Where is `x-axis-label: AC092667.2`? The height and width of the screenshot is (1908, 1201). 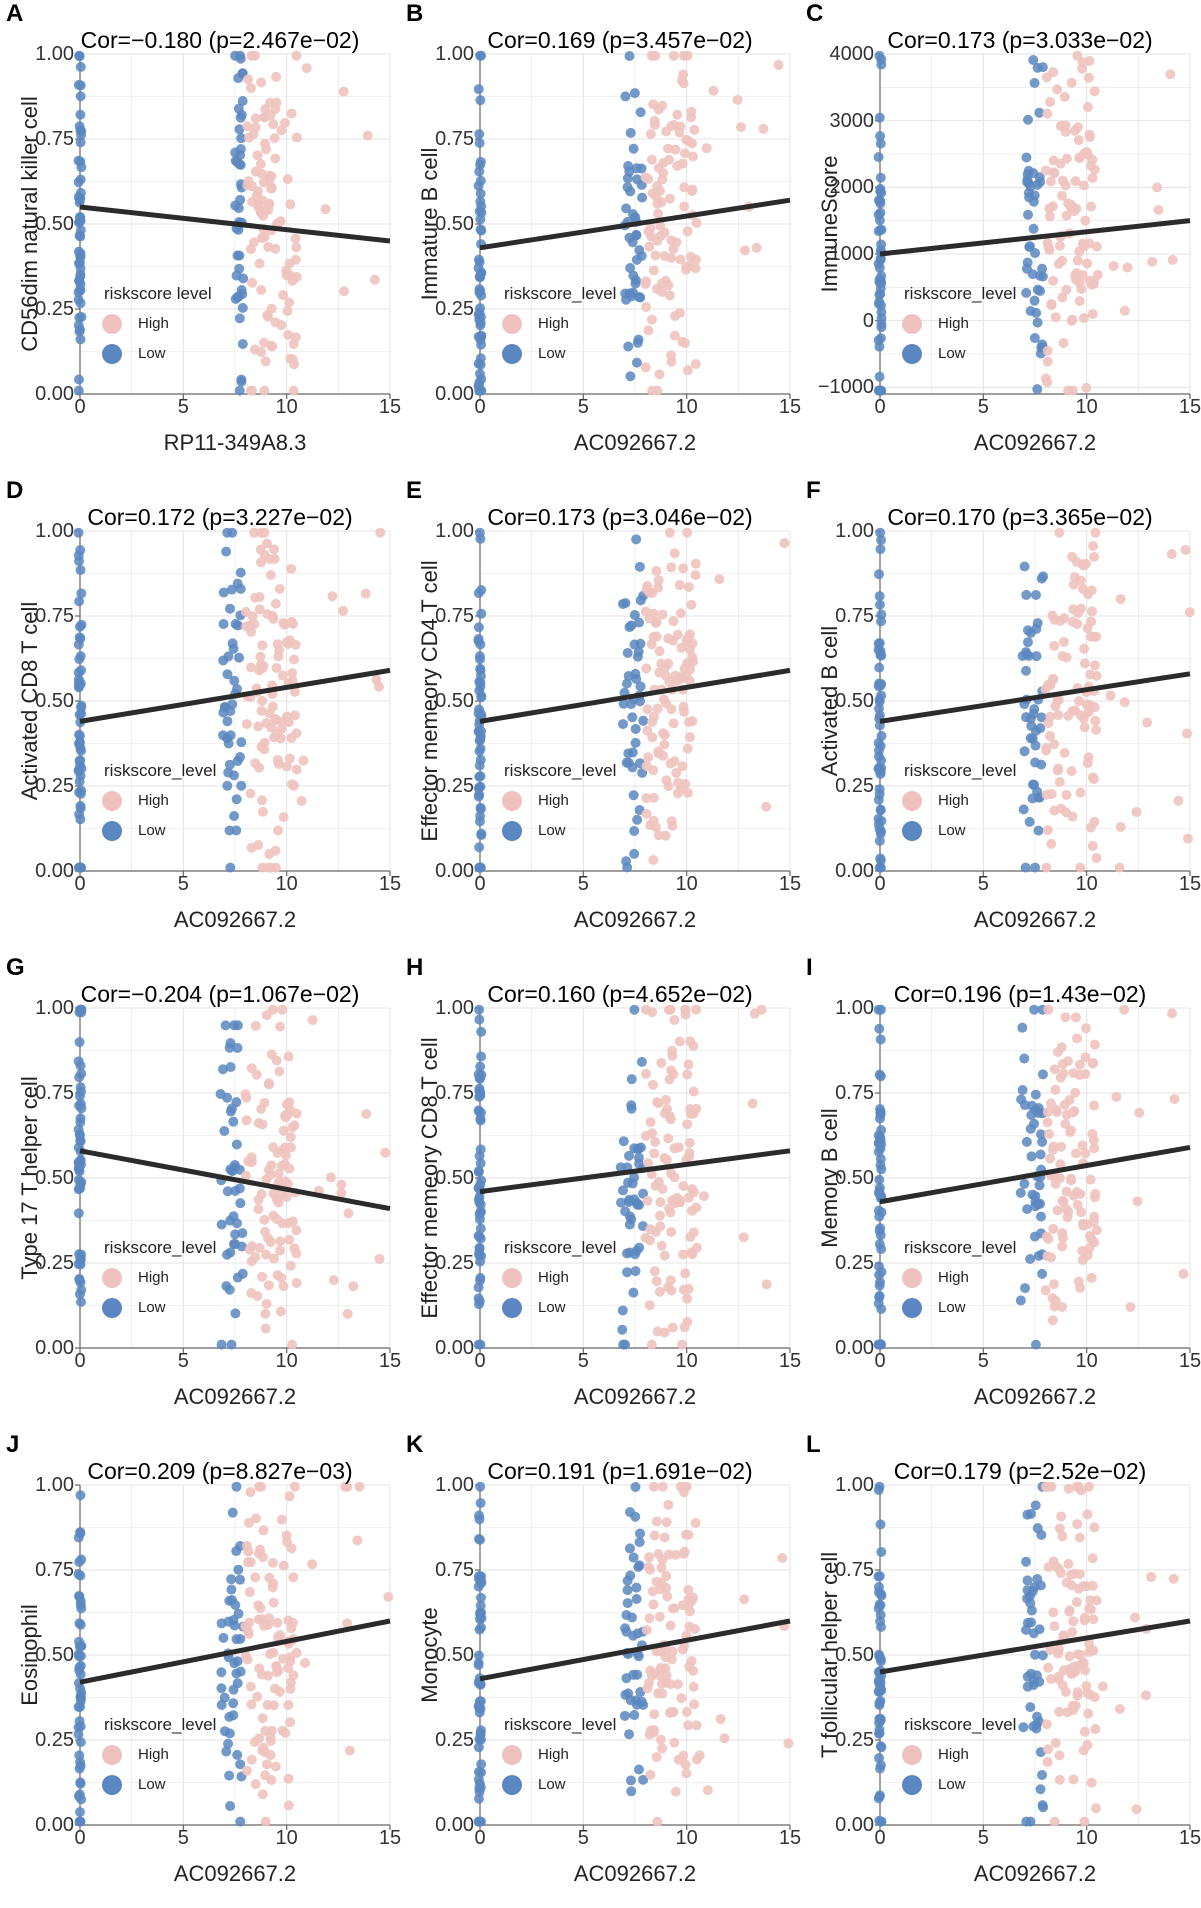
x-axis-label: AC092667.2 is located at coordinates (1035, 1396).